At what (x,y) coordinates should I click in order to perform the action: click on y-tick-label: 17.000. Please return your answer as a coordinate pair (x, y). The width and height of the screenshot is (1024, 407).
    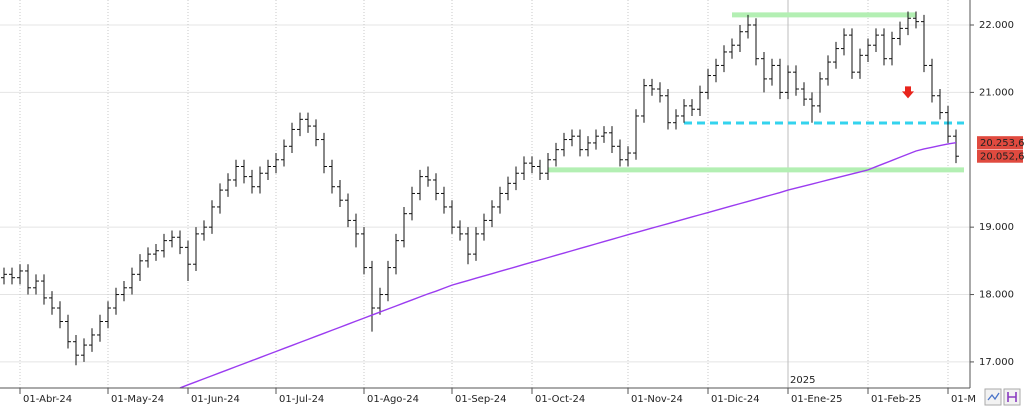
    Looking at the image, I should click on (996, 362).